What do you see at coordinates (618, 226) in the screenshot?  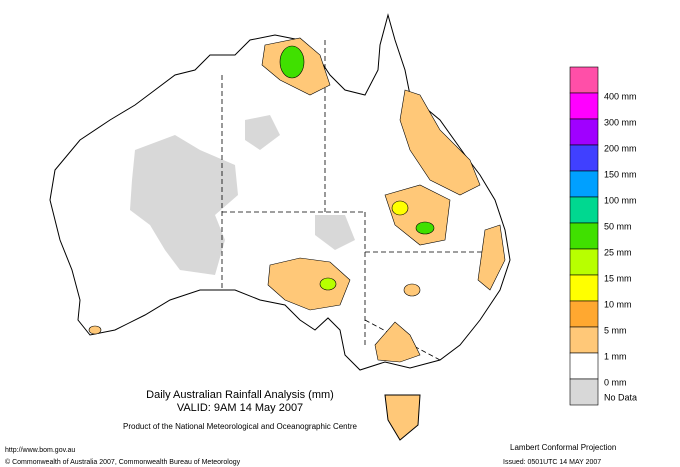 I see `legend-label: 50 mm` at bounding box center [618, 226].